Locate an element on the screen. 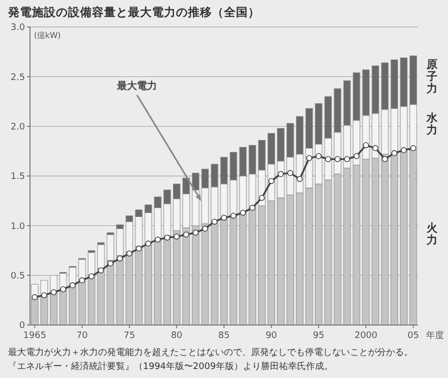 The height and width of the screenshot is (378, 448). y-tick-label: 0.5 is located at coordinates (17, 276).